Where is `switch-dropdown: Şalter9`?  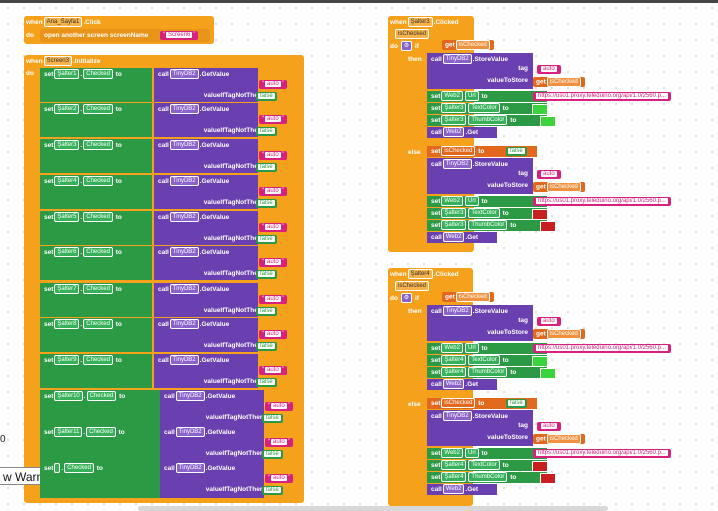
switch-dropdown: Şalter9 is located at coordinates (67, 360).